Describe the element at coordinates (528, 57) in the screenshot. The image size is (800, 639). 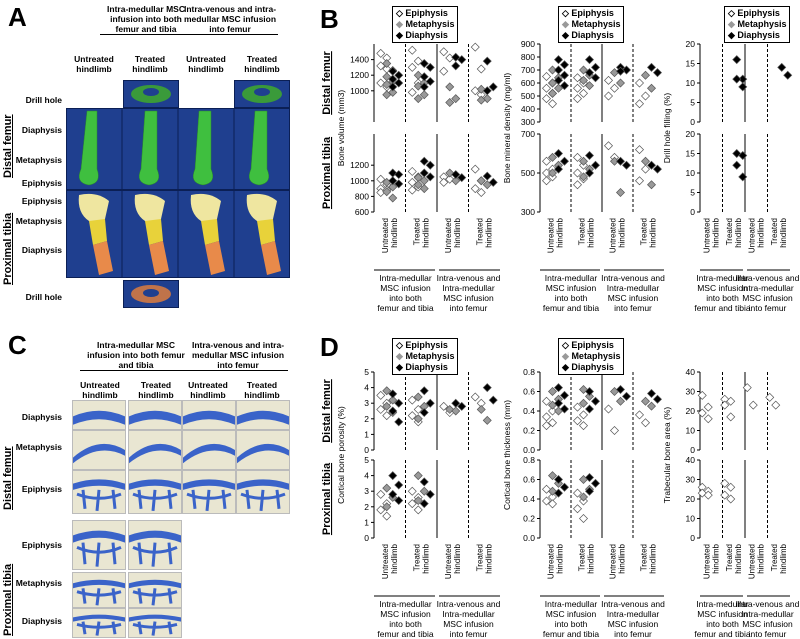
I see `y-tick-label: 800` at that location.